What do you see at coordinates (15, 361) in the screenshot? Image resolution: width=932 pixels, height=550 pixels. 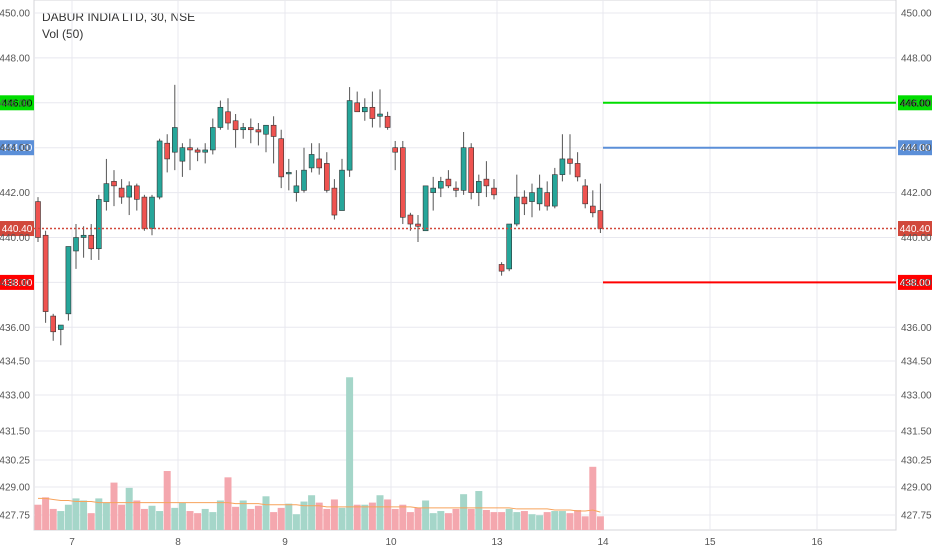 I see `y-tick-label-left: 434.50` at bounding box center [15, 361].